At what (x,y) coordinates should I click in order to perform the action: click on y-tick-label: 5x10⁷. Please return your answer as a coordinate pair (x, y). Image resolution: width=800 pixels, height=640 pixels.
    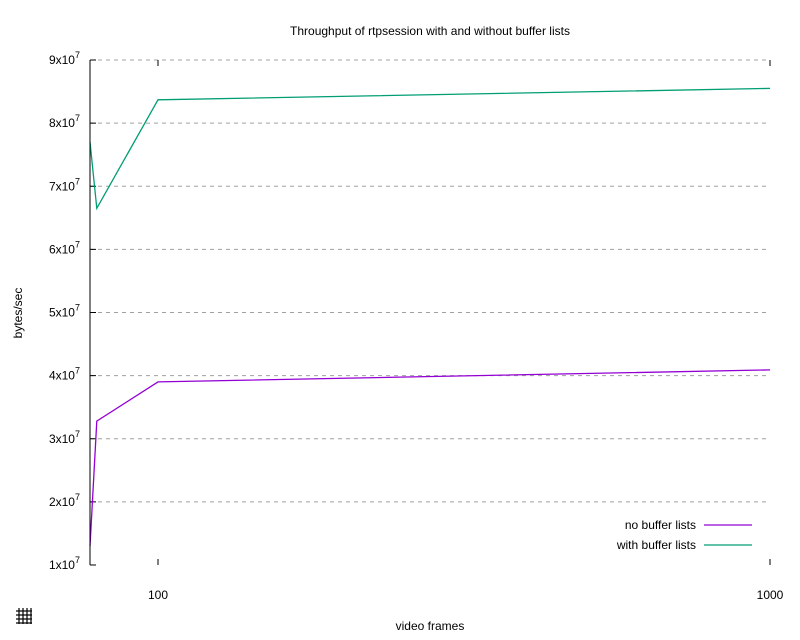
    Looking at the image, I should click on (64, 311).